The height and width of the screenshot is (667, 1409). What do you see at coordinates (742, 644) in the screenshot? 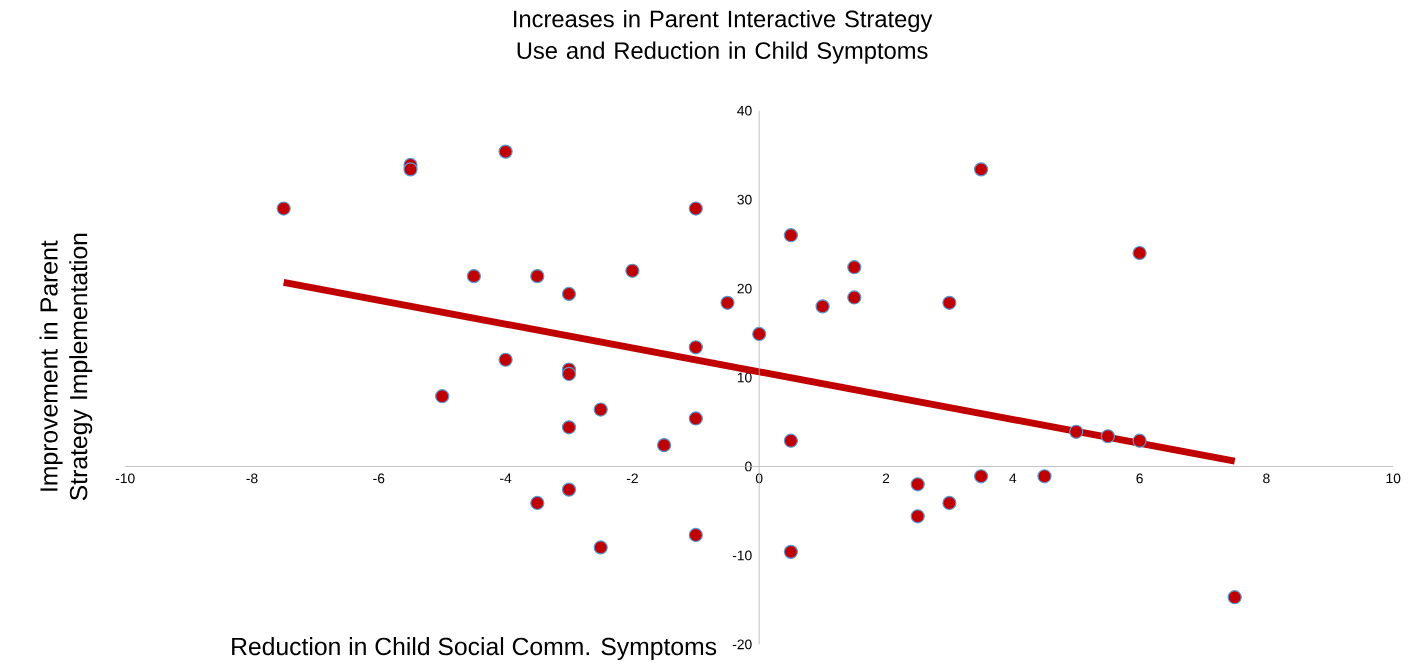
I see `y-tick-label: -20` at bounding box center [742, 644].